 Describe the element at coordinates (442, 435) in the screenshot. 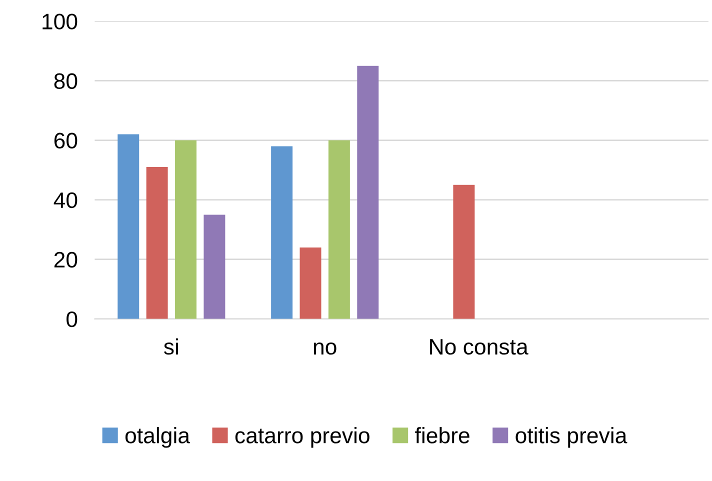

I see `legend-label: fiebre` at that location.